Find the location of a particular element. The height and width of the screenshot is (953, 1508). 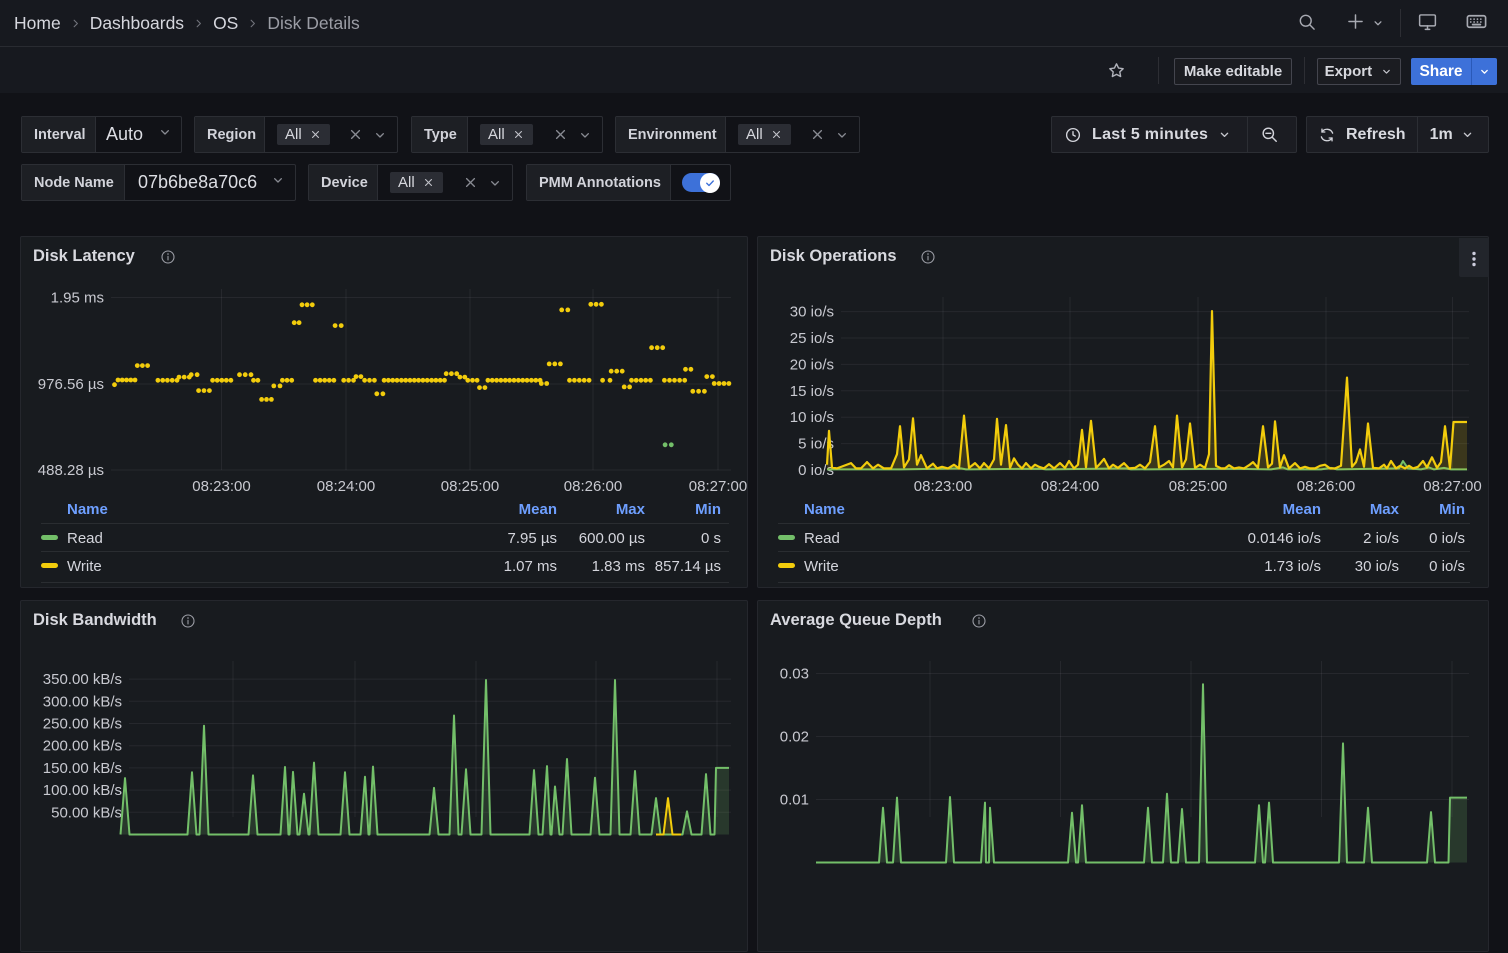

svg-text: 1.95 ms is located at coordinates (77, 298).